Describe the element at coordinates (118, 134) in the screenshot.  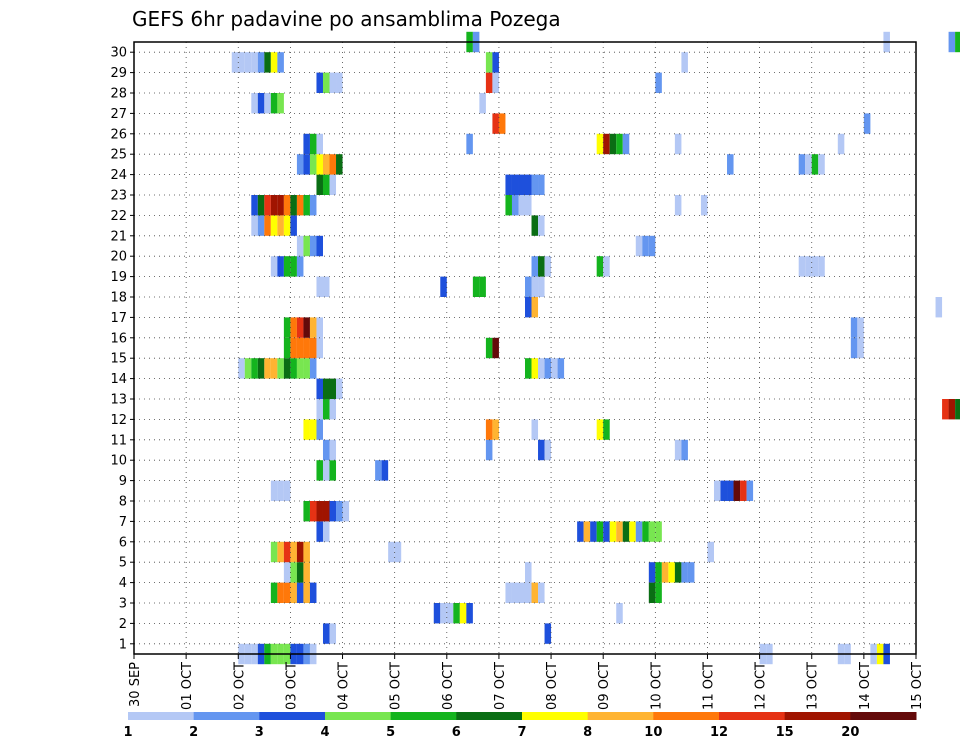
I see `y-tick-label: 26` at that location.